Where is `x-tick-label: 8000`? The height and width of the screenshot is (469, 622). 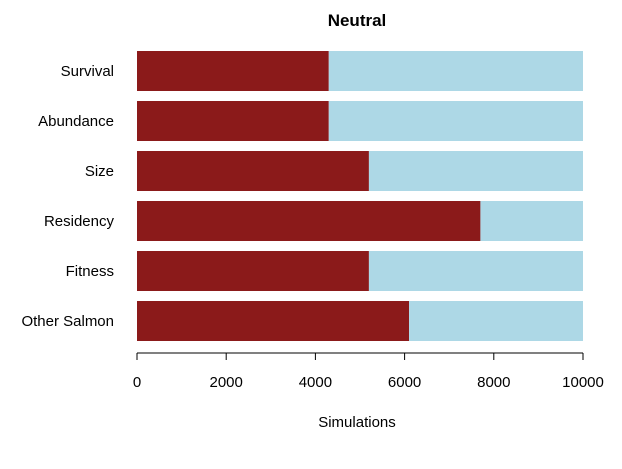
x-tick-label: 8000 is located at coordinates (493, 382).